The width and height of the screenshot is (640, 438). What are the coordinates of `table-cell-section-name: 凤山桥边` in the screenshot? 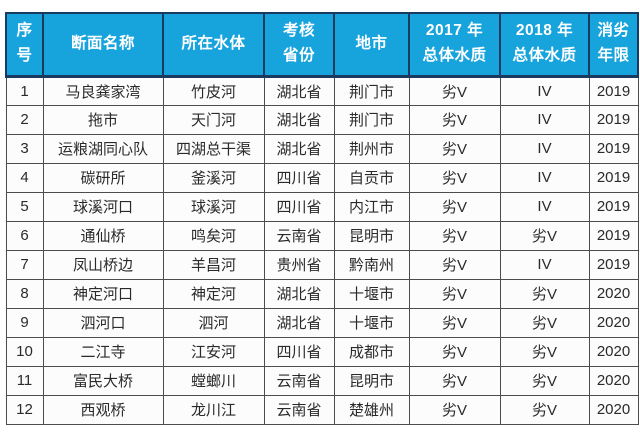 It's located at (103, 264).